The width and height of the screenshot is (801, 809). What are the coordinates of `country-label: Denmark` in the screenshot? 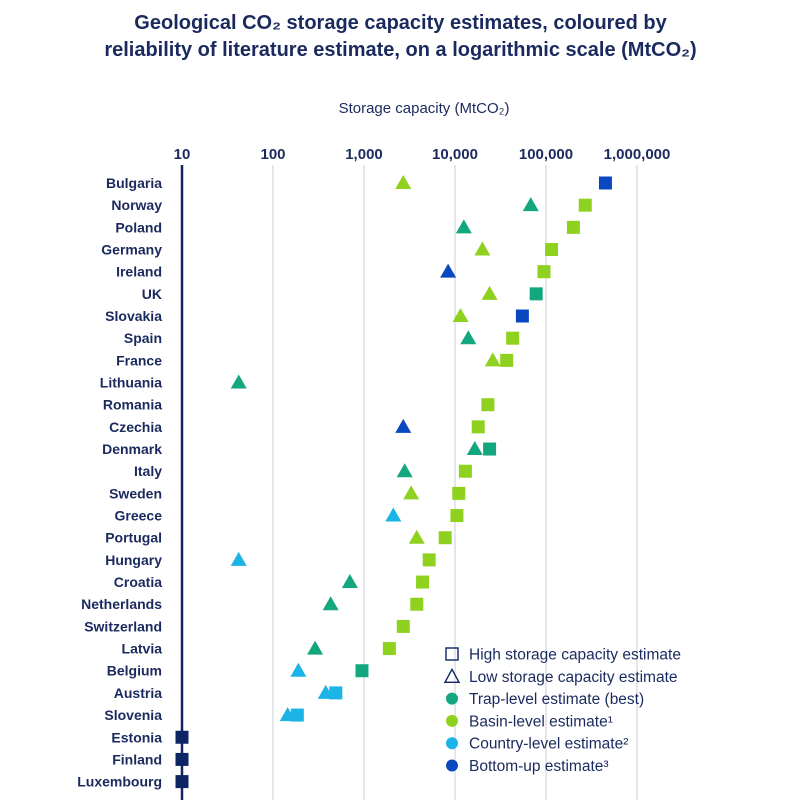 It's located at (132, 449).